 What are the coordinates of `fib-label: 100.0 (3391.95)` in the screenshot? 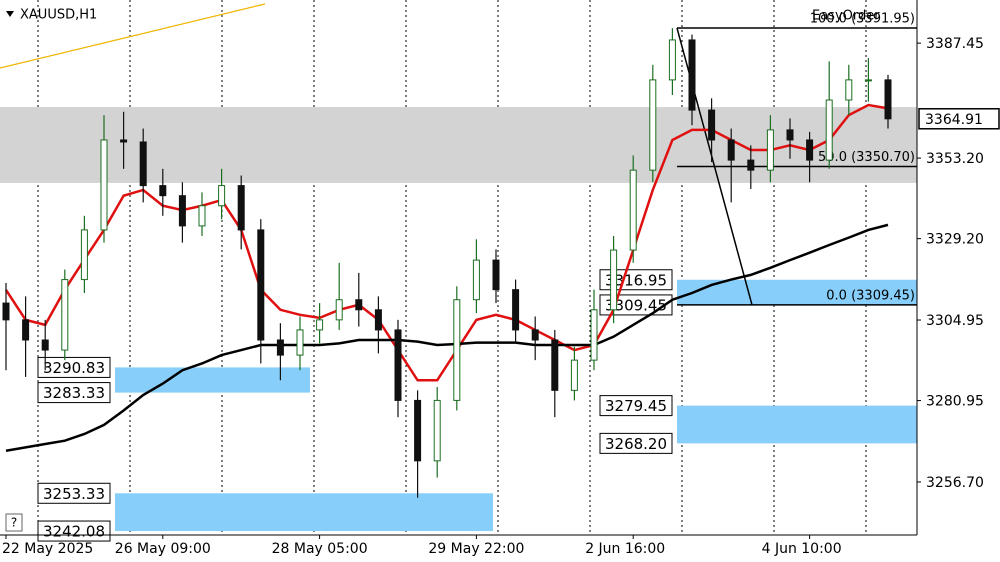 It's located at (862, 19).